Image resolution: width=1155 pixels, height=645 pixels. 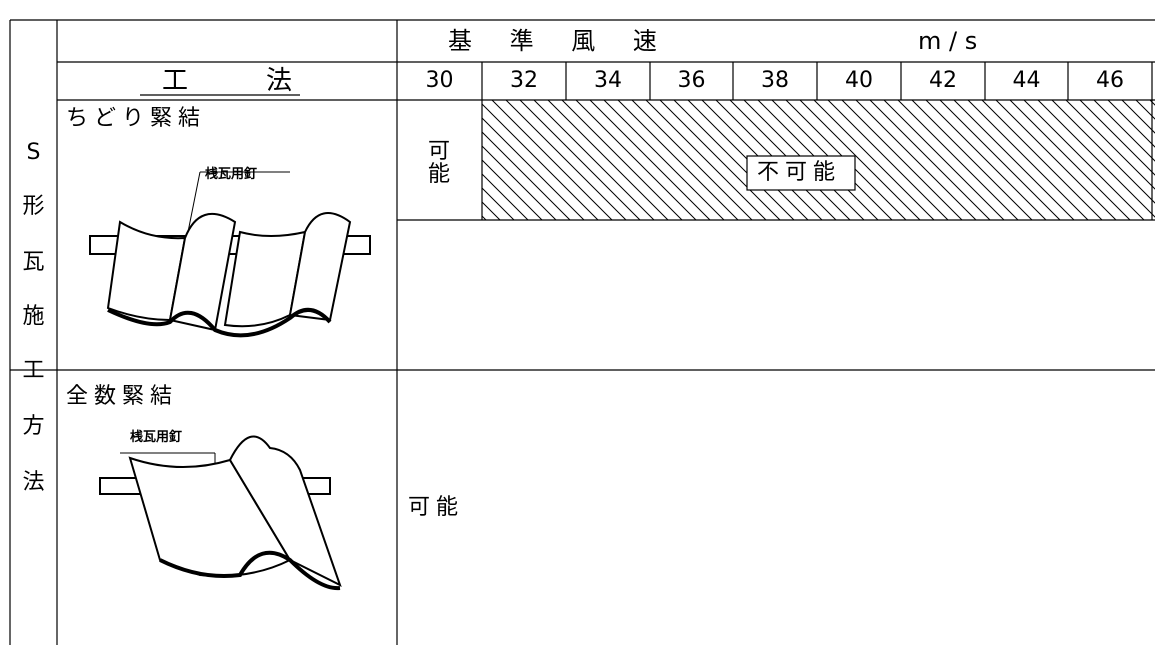 I want to click on method-name: 全数緊結, so click(x=122, y=396).